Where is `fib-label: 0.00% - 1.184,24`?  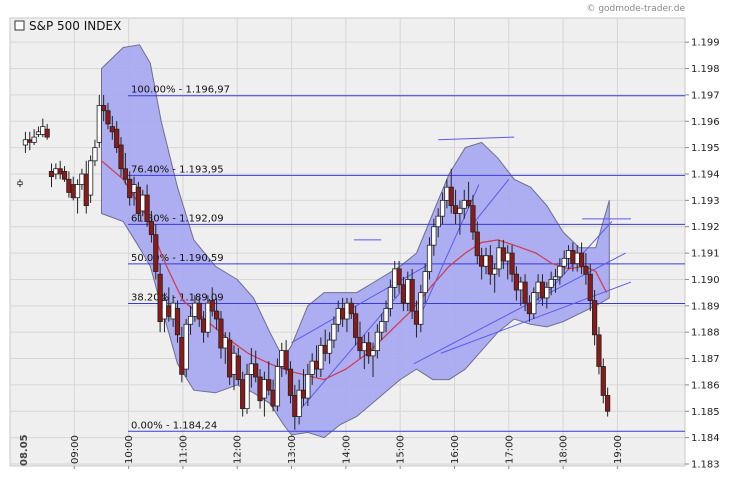
fib-label: 0.00% - 1.184,24 is located at coordinates (174, 425).